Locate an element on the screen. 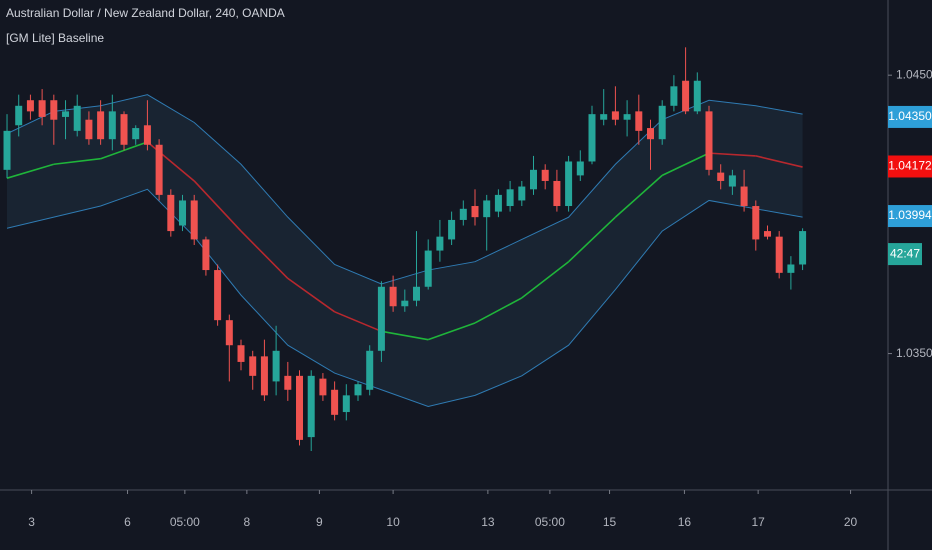  x-tick-label: 16 is located at coordinates (685, 522).